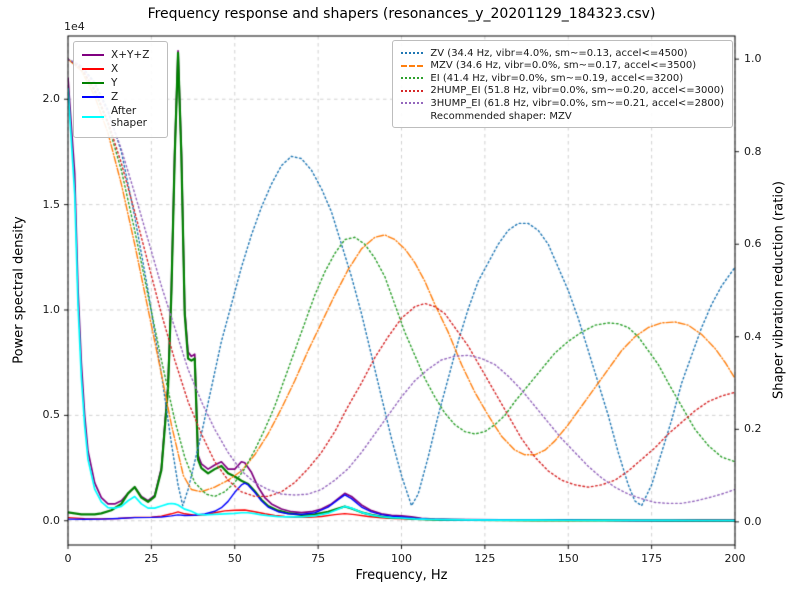 The height and width of the screenshot is (600, 800). What do you see at coordinates (753, 429) in the screenshot?
I see `tick-label: 0.2` at bounding box center [753, 429].